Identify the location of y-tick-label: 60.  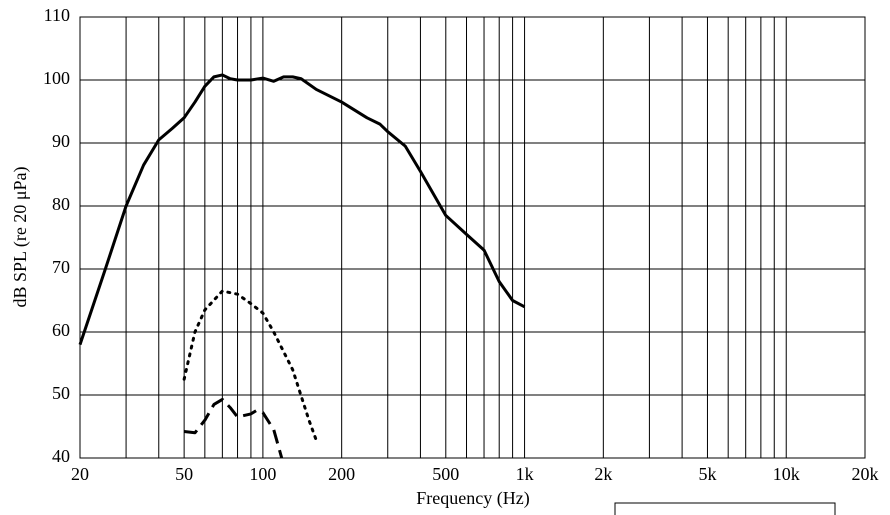
(61, 330).